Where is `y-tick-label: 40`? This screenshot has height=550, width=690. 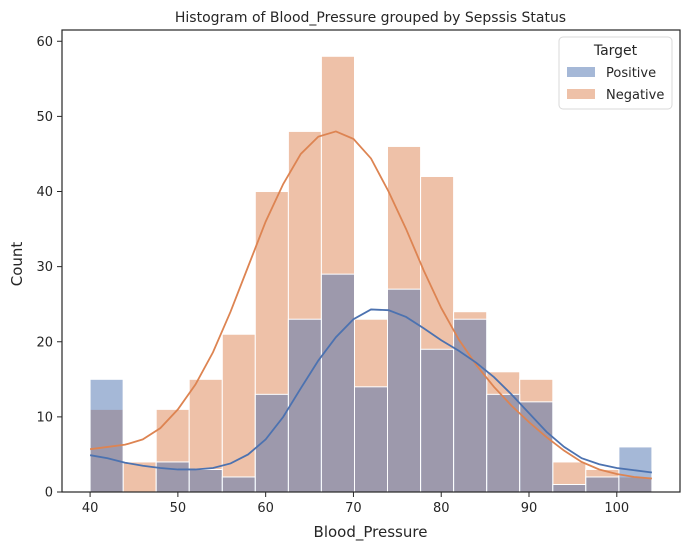
y-tick-label: 40 is located at coordinates (44, 192).